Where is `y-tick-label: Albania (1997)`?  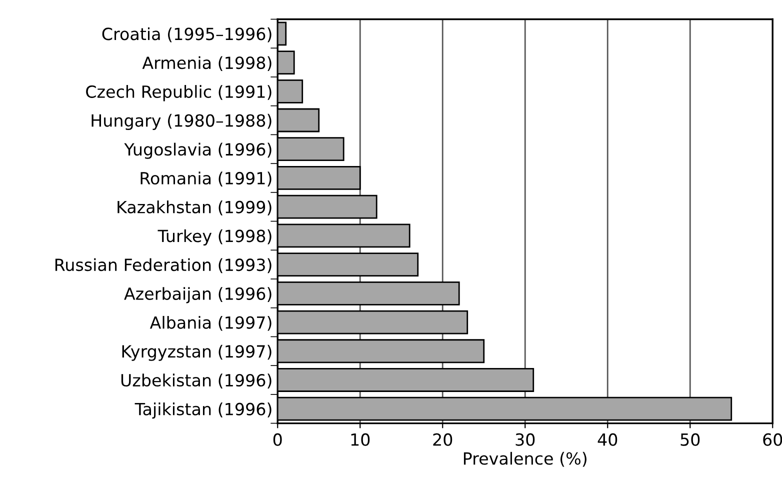
y-tick-label: Albania (1997) is located at coordinates (211, 323).